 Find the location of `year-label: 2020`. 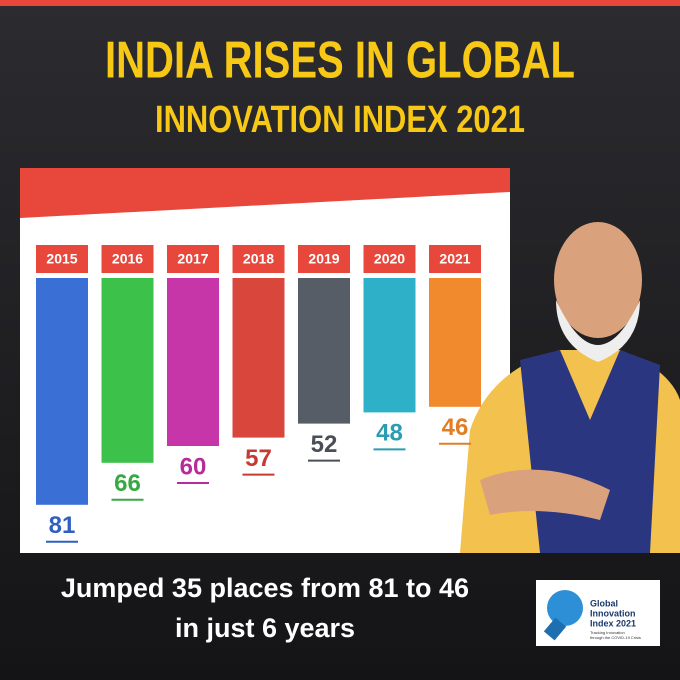

year-label: 2020 is located at coordinates (389, 259).